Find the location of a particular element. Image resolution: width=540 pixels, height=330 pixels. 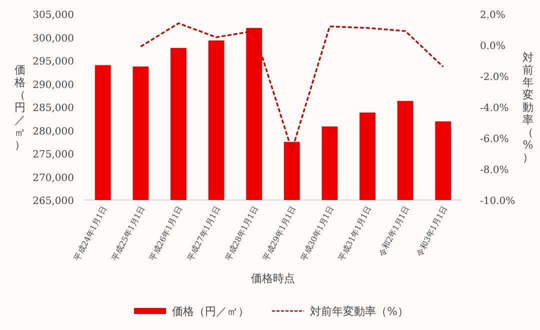

y-tick-label: 300,000 is located at coordinates (53, 38).